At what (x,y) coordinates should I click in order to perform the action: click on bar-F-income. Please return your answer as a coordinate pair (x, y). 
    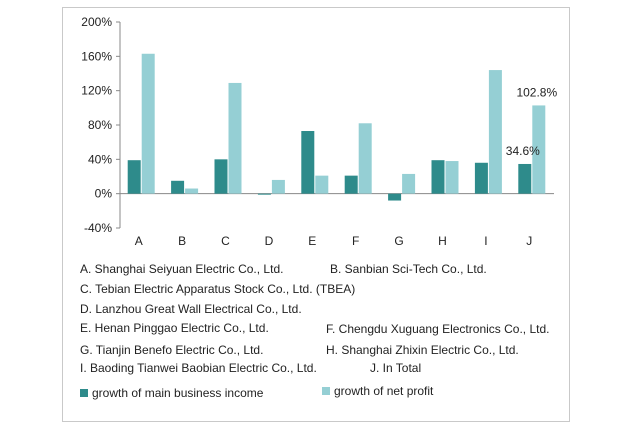
    Looking at the image, I should click on (351, 184).